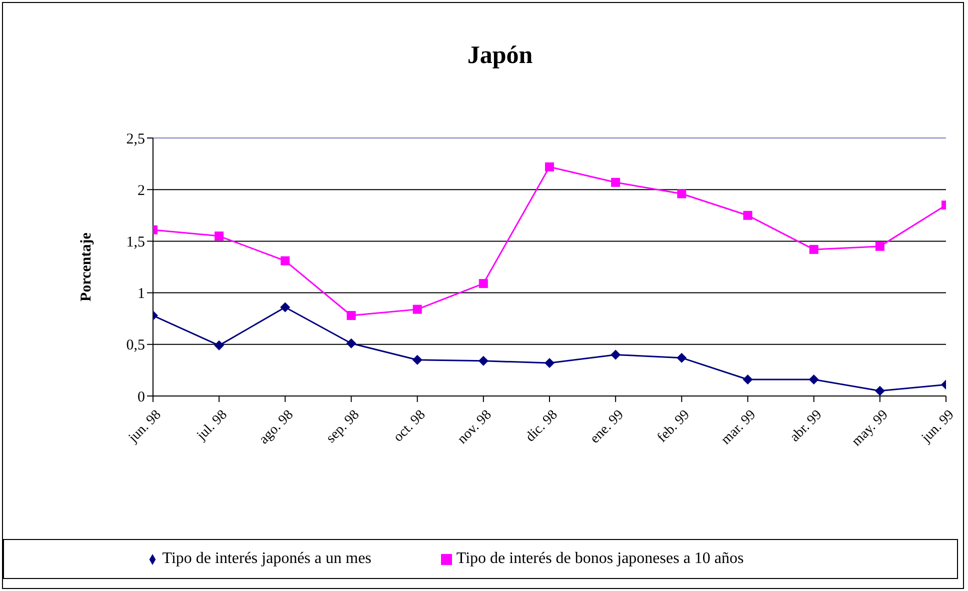  What do you see at coordinates (212, 426) in the screenshot?
I see `x-tick-label: jul. 98` at bounding box center [212, 426].